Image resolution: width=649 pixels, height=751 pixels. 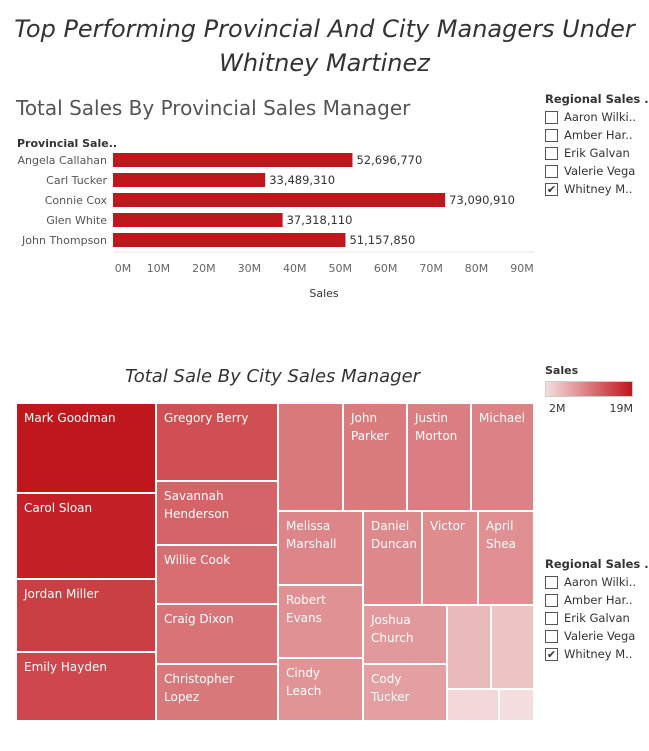 What do you see at coordinates (206, 418) in the screenshot?
I see `treemap-tile-label: Gregory Berry` at bounding box center [206, 418].